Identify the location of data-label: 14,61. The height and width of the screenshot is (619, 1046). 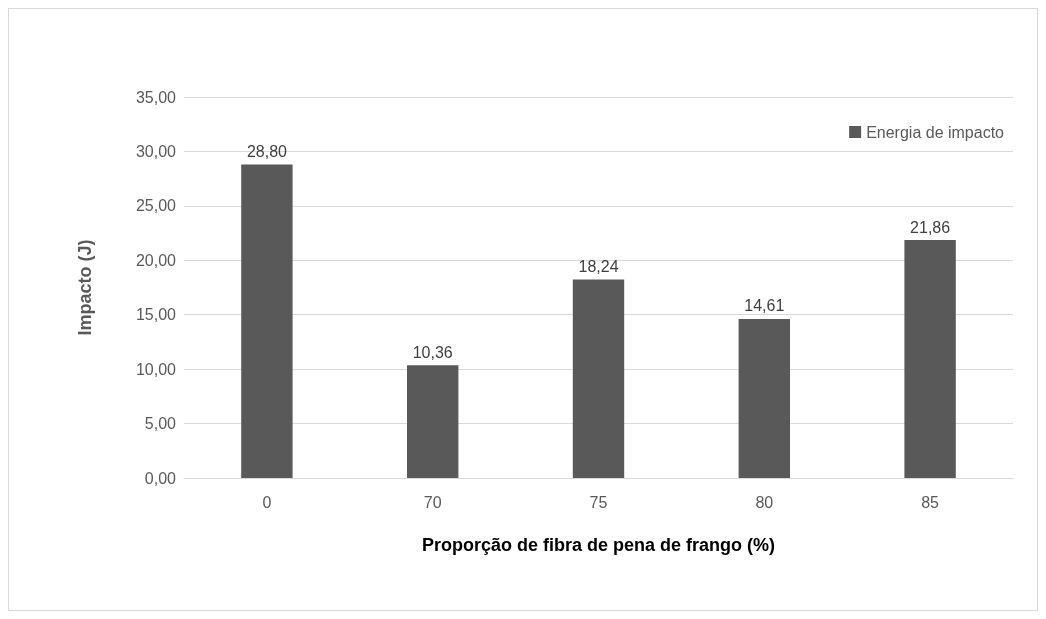
(764, 306).